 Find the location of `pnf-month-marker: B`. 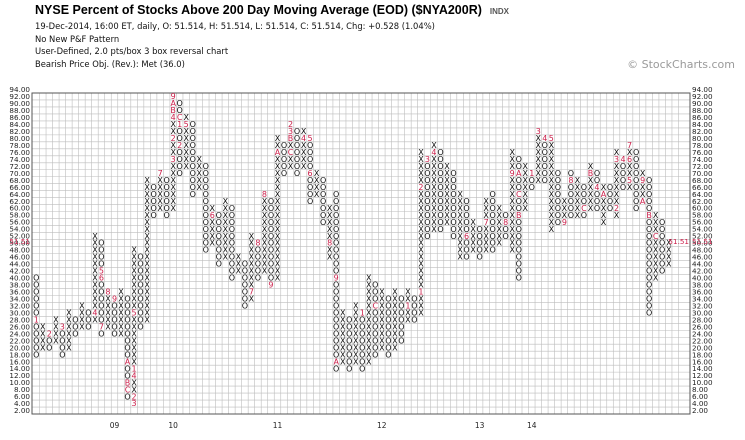

pnf-month-marker: B is located at coordinates (291, 138).